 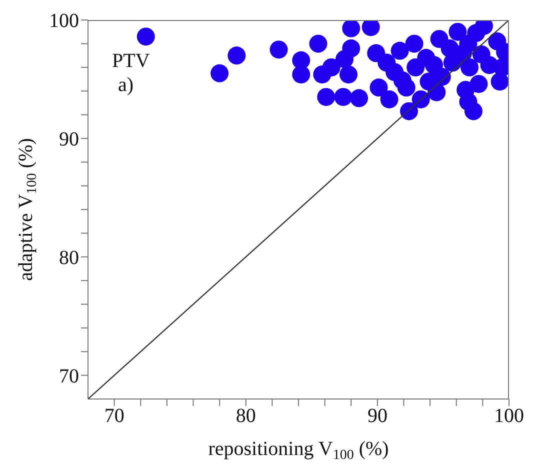 What do you see at coordinates (246, 416) in the screenshot?
I see `x-tick-label: 80` at bounding box center [246, 416].